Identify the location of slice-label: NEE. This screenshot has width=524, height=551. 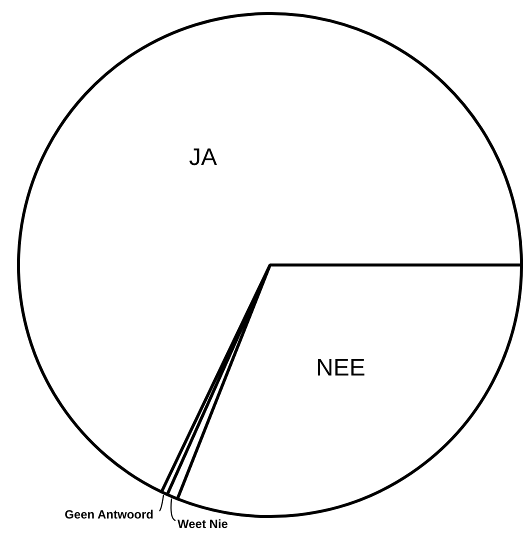
(341, 368).